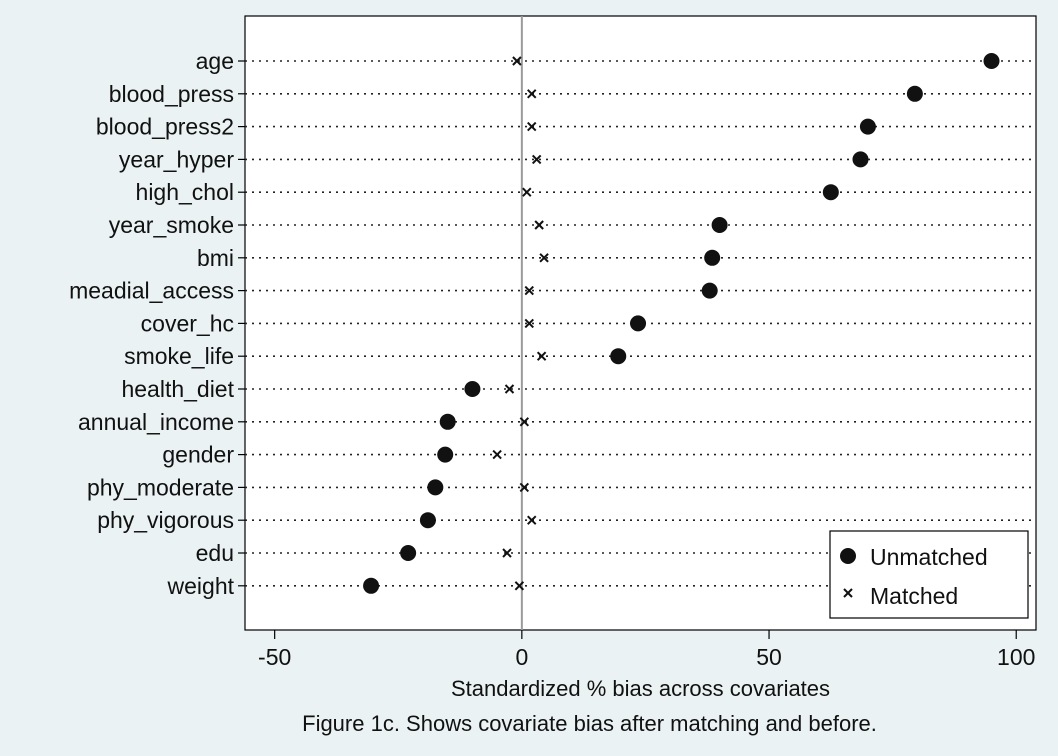 The width and height of the screenshot is (1058, 756). I want to click on matched-point-smoke_life, so click(541, 356).